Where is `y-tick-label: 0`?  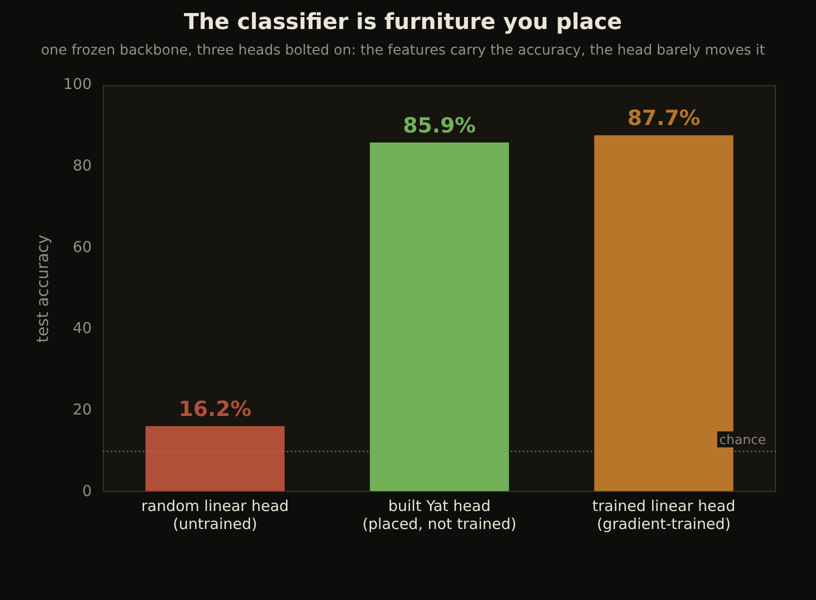 y-tick-label: 0 is located at coordinates (87, 491).